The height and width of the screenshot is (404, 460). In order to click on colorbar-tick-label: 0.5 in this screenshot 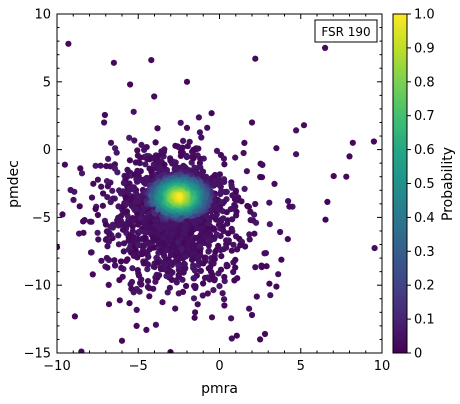, I will do `click(424, 184)`.